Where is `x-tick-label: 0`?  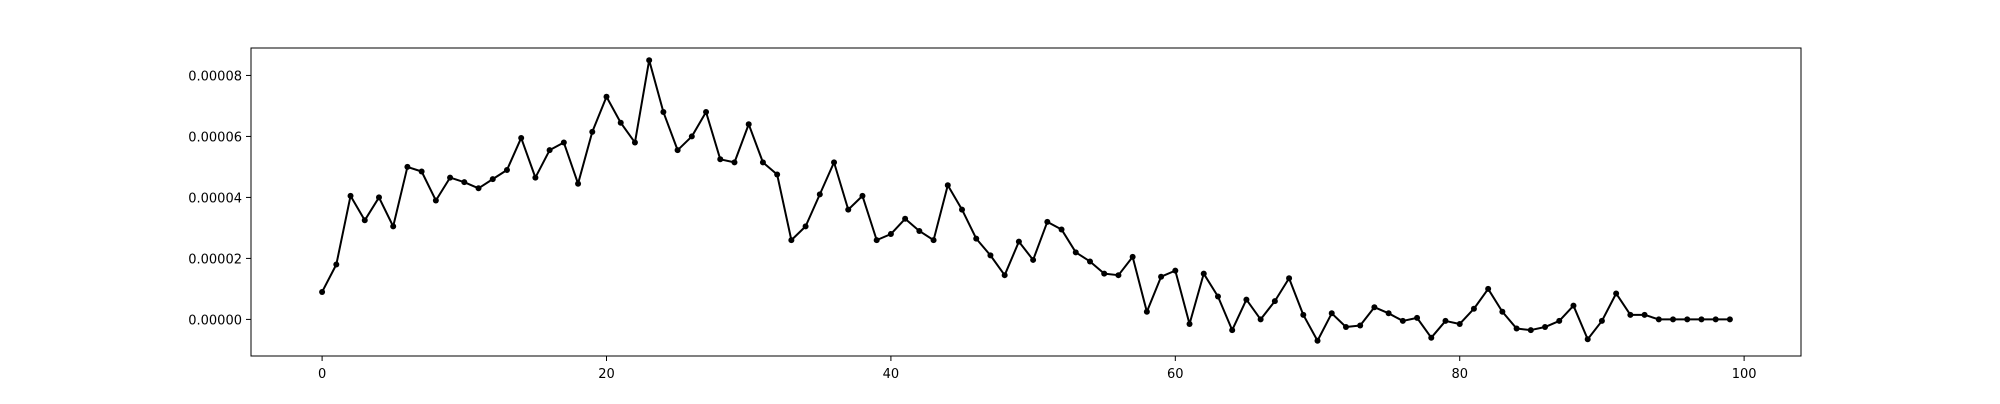 x-tick-label: 0 is located at coordinates (322, 374).